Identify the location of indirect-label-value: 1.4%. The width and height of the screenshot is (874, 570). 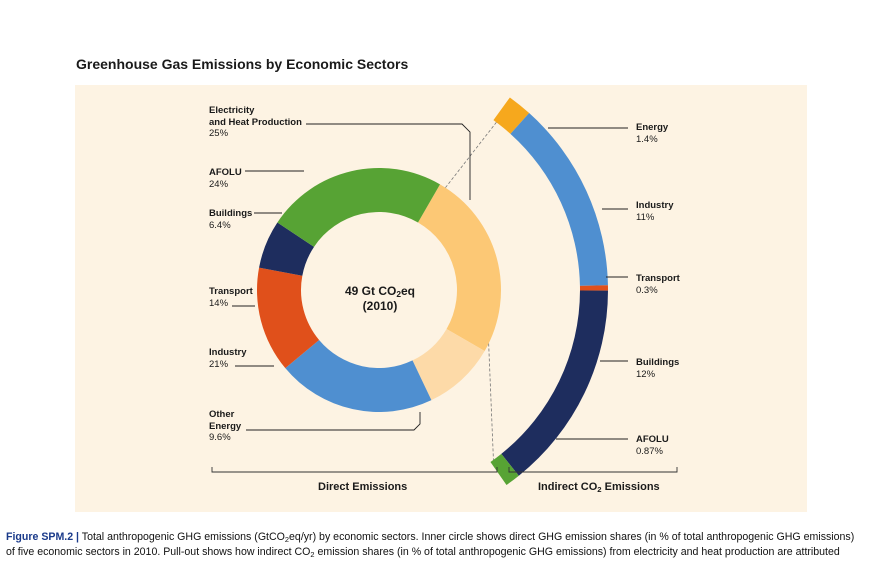
(647, 139).